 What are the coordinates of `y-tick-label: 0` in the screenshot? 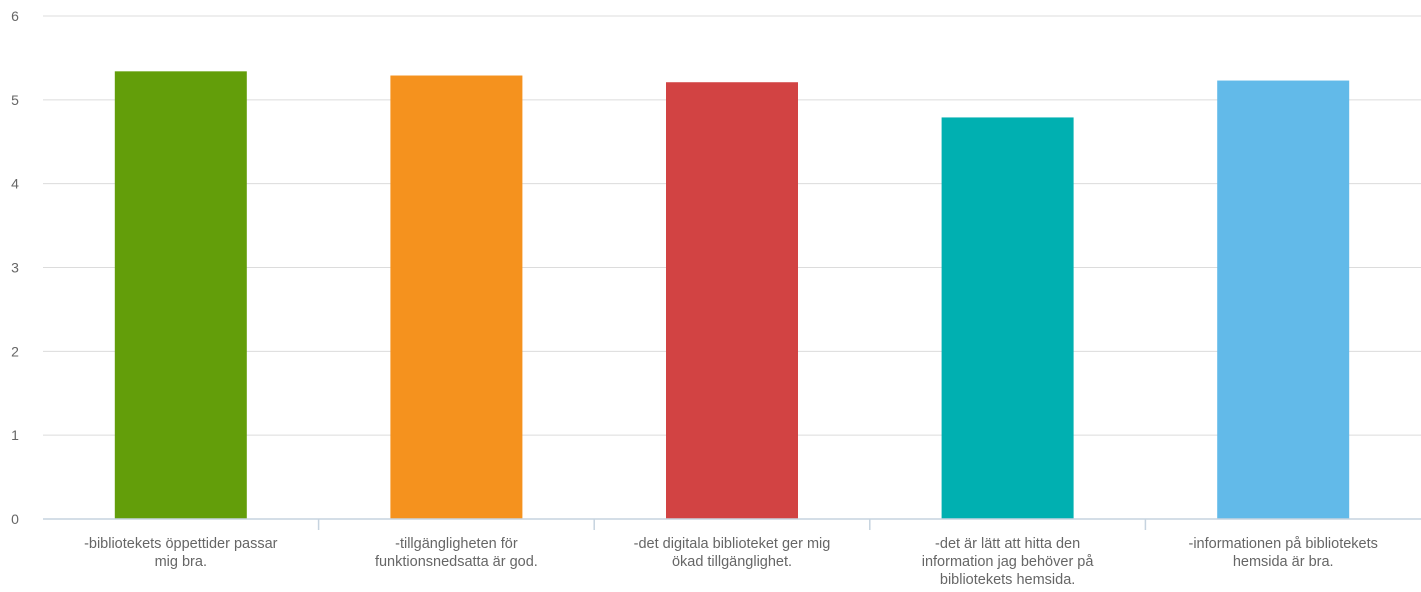 It's located at (15, 519).